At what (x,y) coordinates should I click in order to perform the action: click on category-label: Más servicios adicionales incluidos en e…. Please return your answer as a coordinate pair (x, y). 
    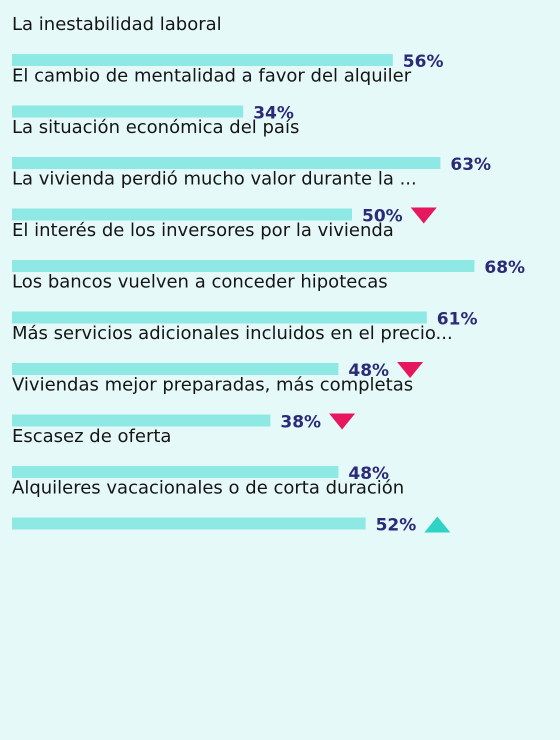
    Looking at the image, I should click on (232, 333).